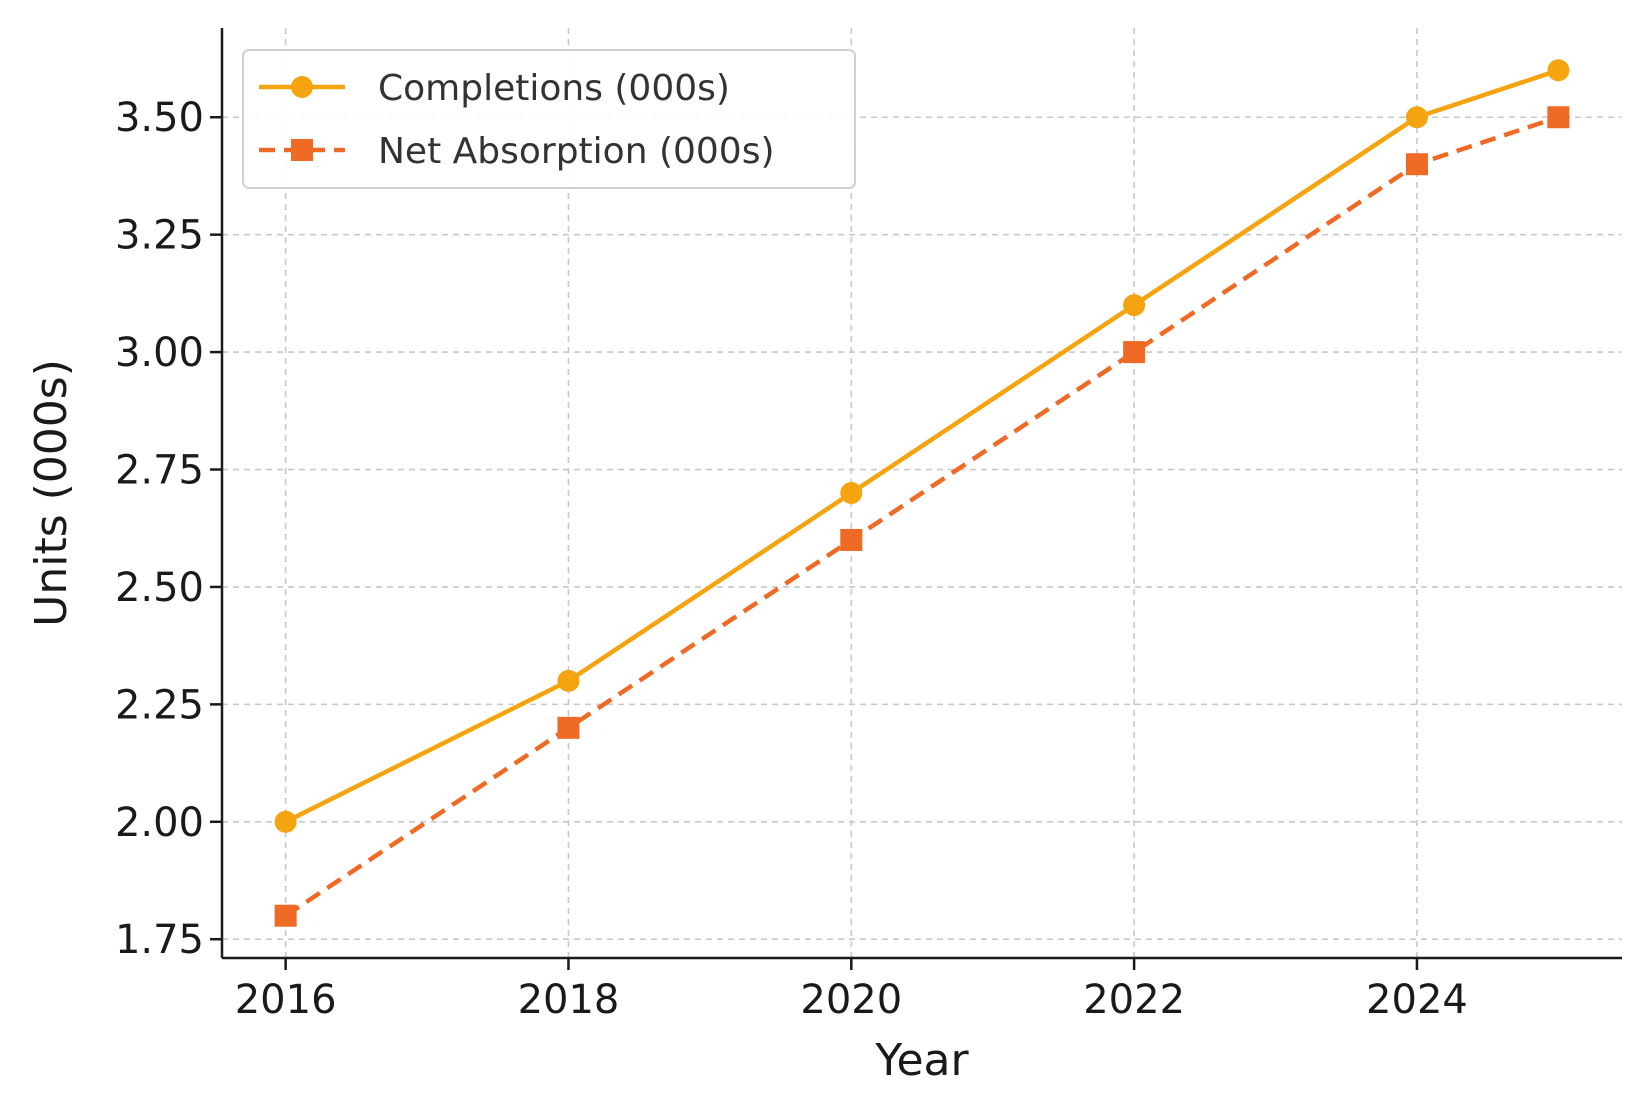 The width and height of the screenshot is (1645, 1111). What do you see at coordinates (286, 1000) in the screenshot?
I see `x-tick-label: 2016` at bounding box center [286, 1000].